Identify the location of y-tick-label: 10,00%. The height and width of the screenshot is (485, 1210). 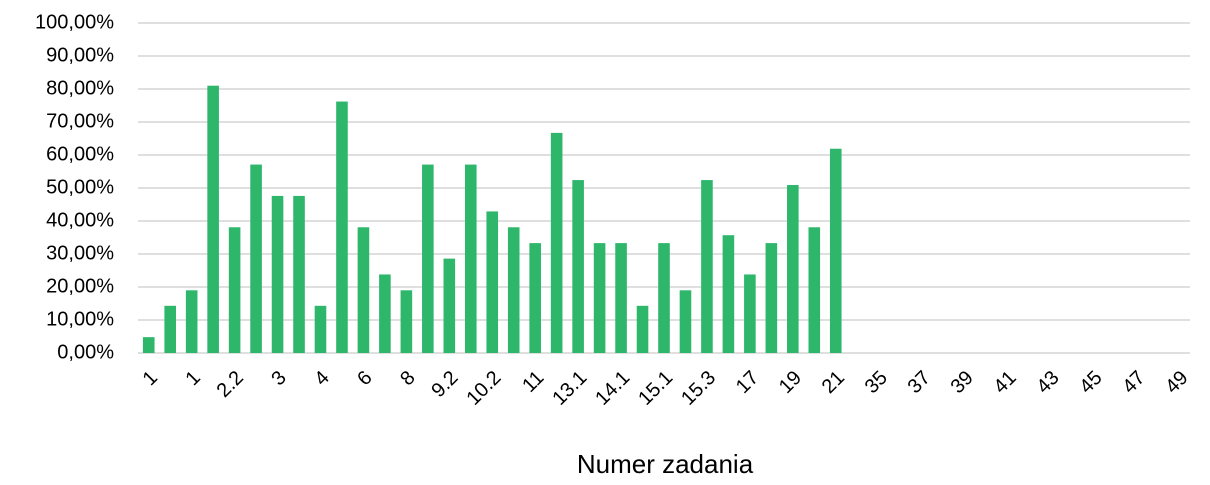
(80, 319).